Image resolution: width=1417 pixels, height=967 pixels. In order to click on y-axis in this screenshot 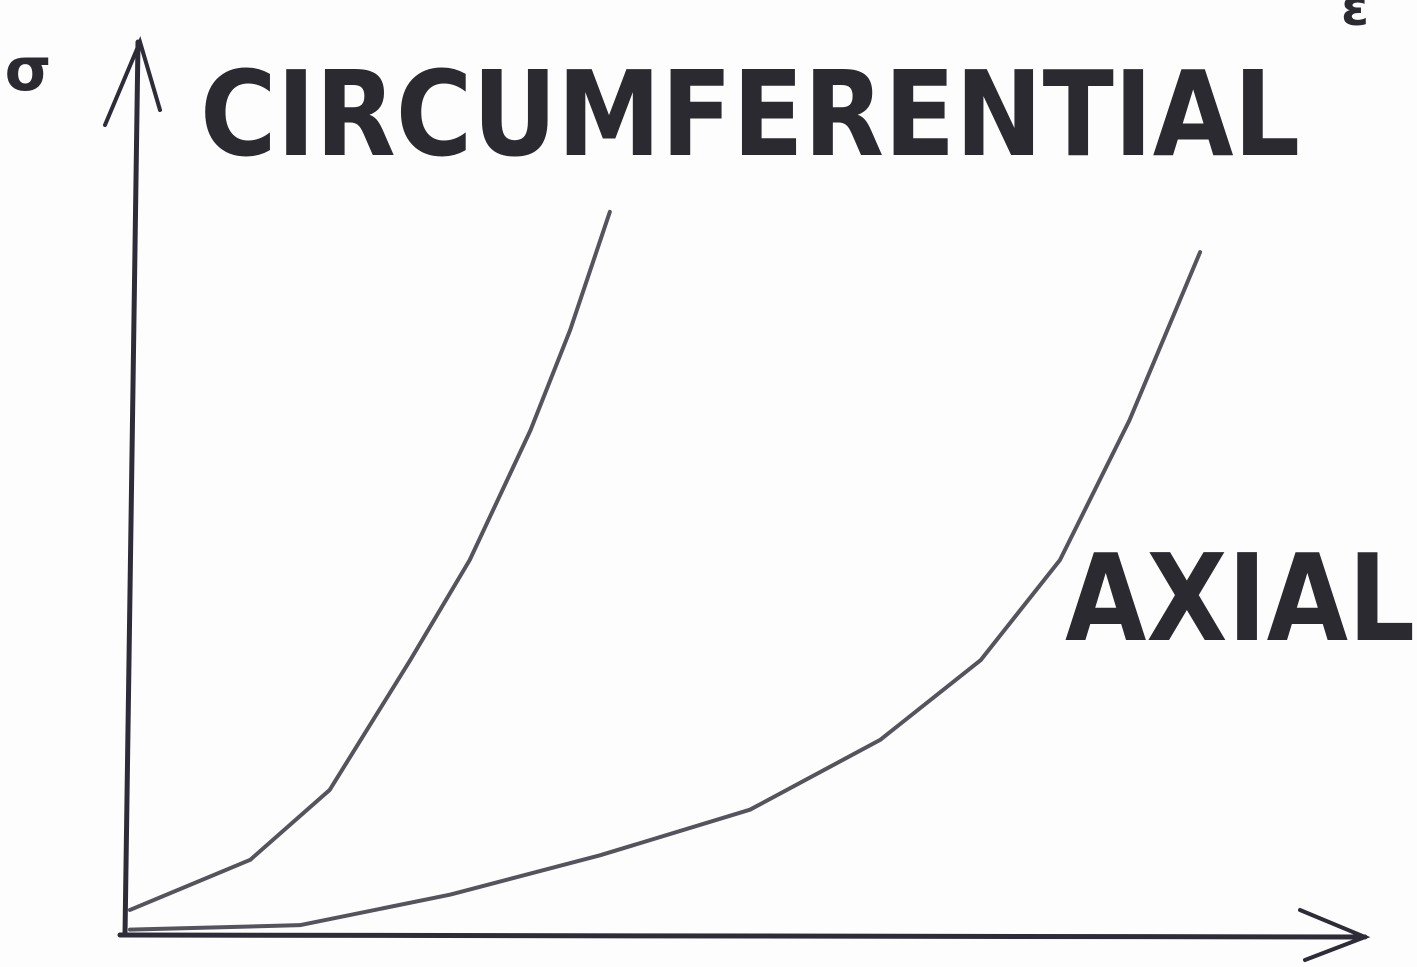, I will do `click(131, 488)`.